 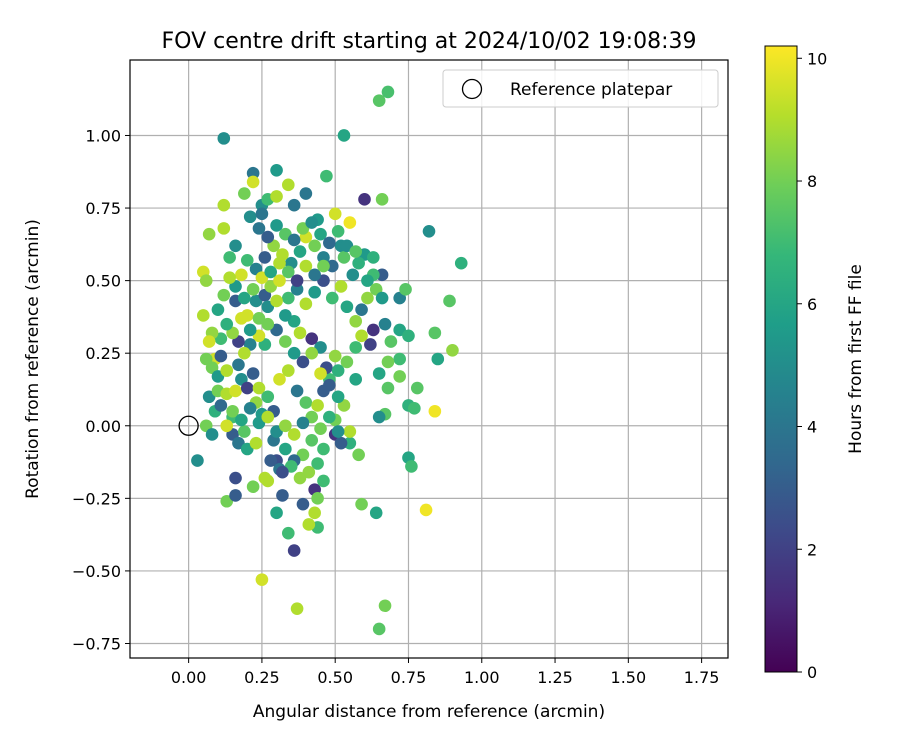 I want to click on y-tick-label: −0.25, so click(x=96, y=498).